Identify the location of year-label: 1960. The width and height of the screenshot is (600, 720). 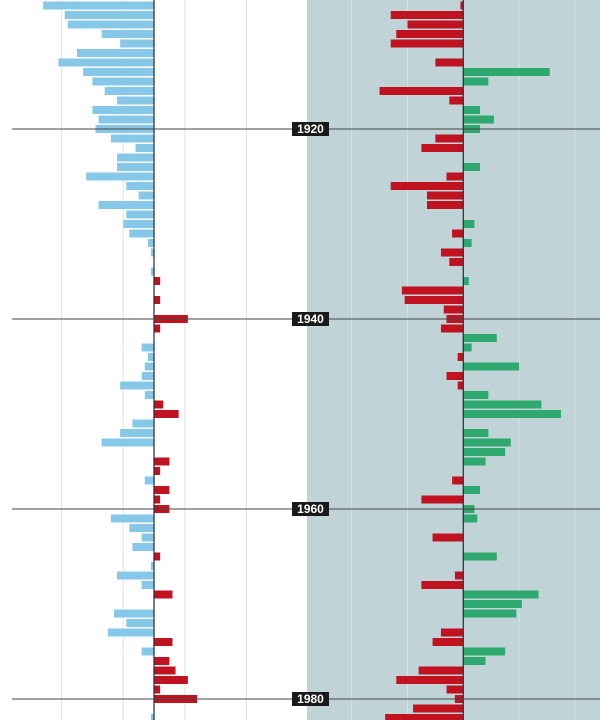
(310, 509).